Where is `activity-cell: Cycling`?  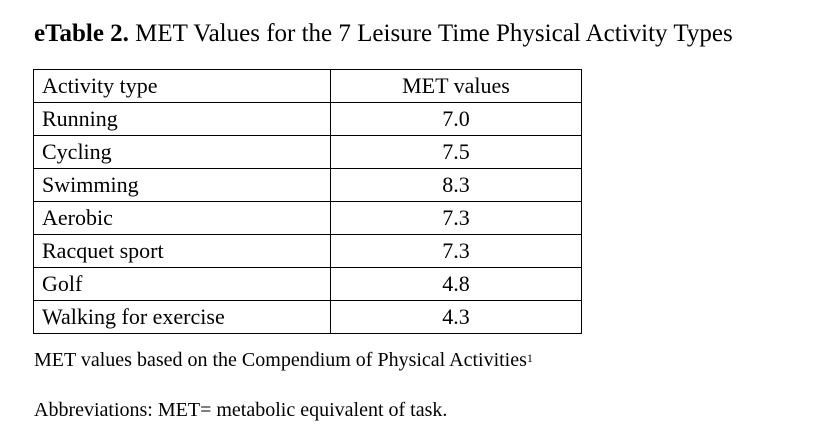 activity-cell: Cycling is located at coordinates (182, 152).